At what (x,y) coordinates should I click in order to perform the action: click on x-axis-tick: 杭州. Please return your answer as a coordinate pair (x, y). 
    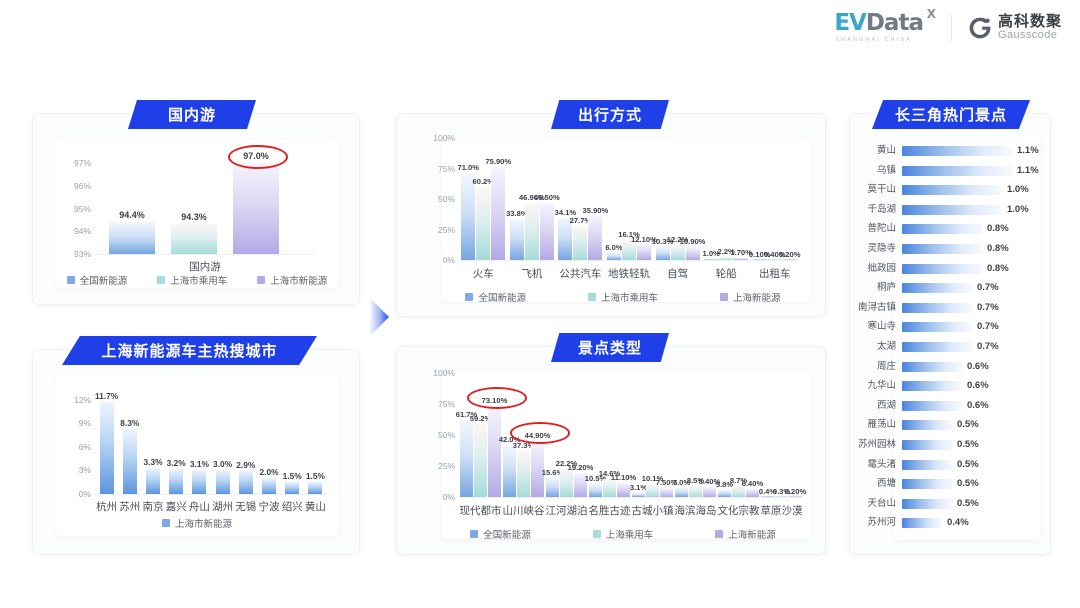
    Looking at the image, I should click on (107, 507).